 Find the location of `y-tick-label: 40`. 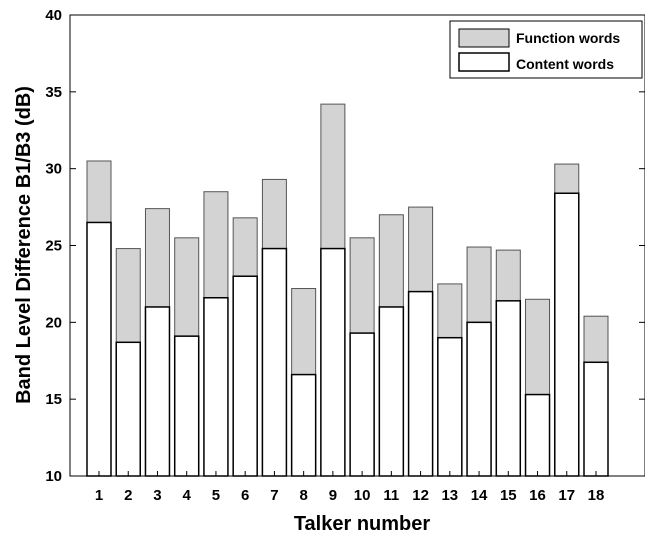

y-tick-label: 40 is located at coordinates (53, 15).